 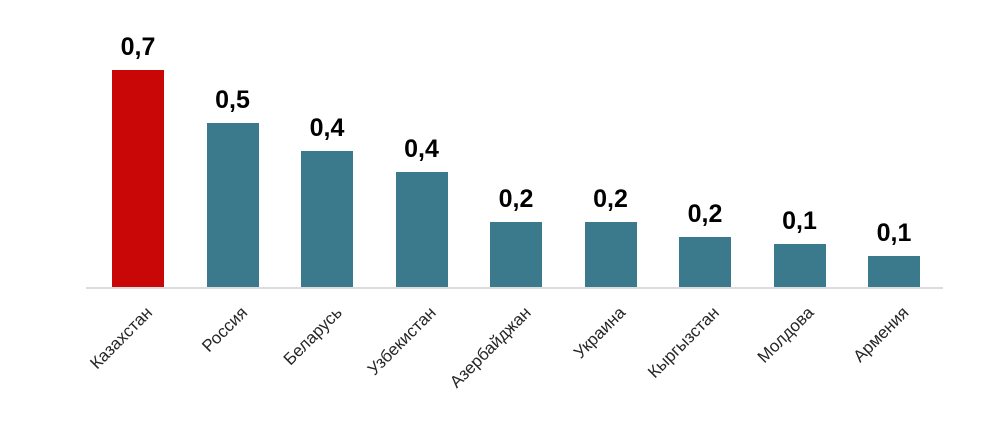 What do you see at coordinates (402, 341) in the screenshot?
I see `category-label: Узбекистан` at bounding box center [402, 341].